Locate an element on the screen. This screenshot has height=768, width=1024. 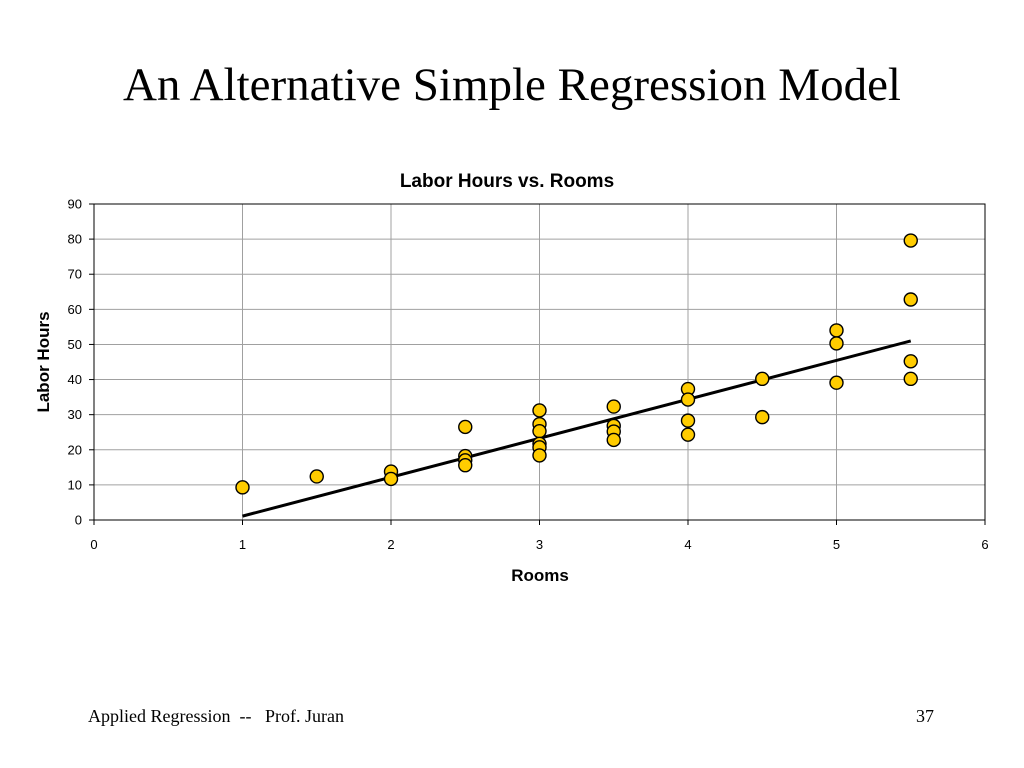
y-tick-label: 40 is located at coordinates (75, 379).